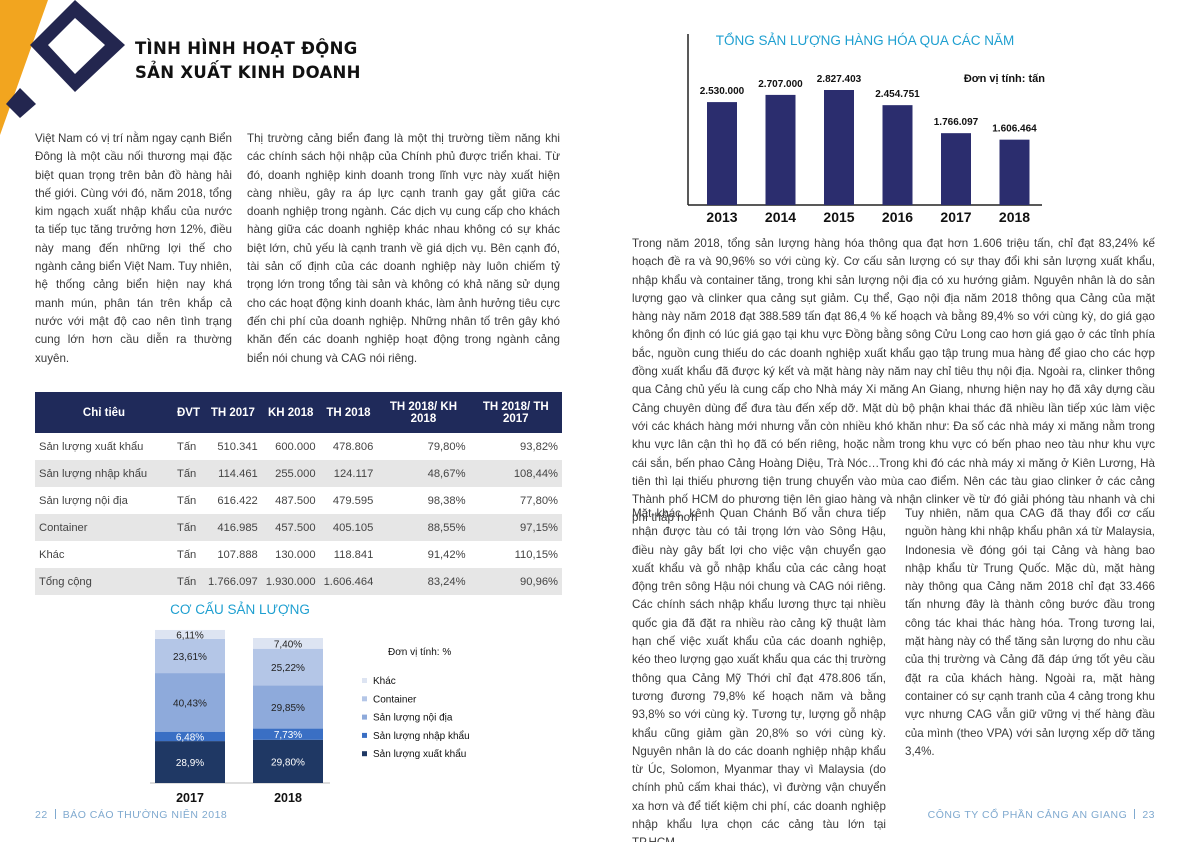  What do you see at coordinates (188, 412) in the screenshot?
I see `header-cell: ĐVT` at bounding box center [188, 412].